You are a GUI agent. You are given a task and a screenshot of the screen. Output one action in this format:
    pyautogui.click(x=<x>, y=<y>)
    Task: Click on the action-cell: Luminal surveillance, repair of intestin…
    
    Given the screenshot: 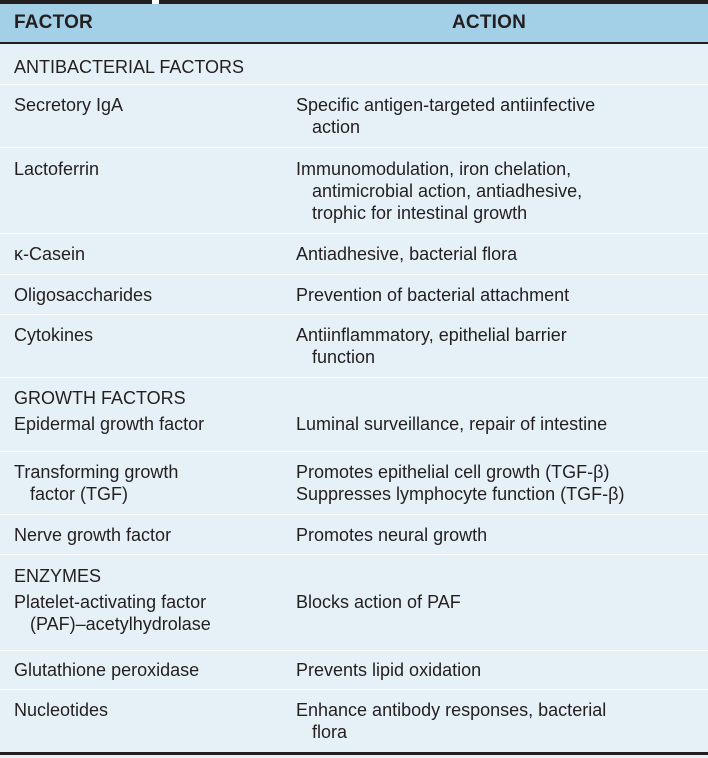 What is the action you would take?
    pyautogui.click(x=496, y=424)
    